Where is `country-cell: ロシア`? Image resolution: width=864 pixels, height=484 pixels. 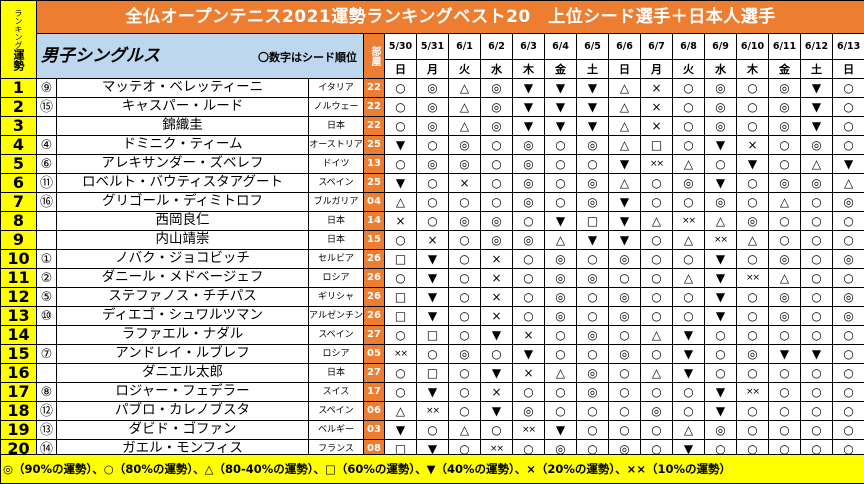 country-cell: ロシア is located at coordinates (336, 354).